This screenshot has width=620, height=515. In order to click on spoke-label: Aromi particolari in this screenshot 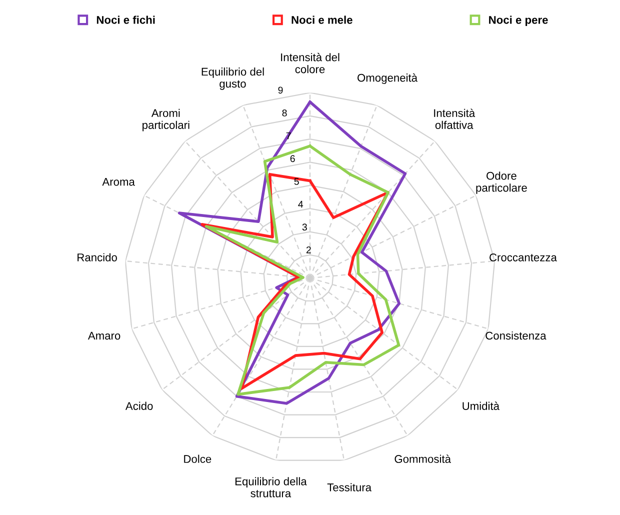, I will do `click(166, 120)`.